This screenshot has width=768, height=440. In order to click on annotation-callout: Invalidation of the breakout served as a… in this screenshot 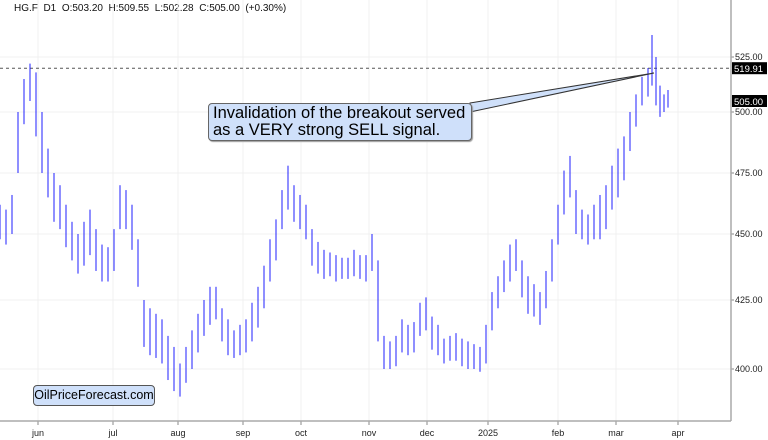, I will do `click(340, 122)`.